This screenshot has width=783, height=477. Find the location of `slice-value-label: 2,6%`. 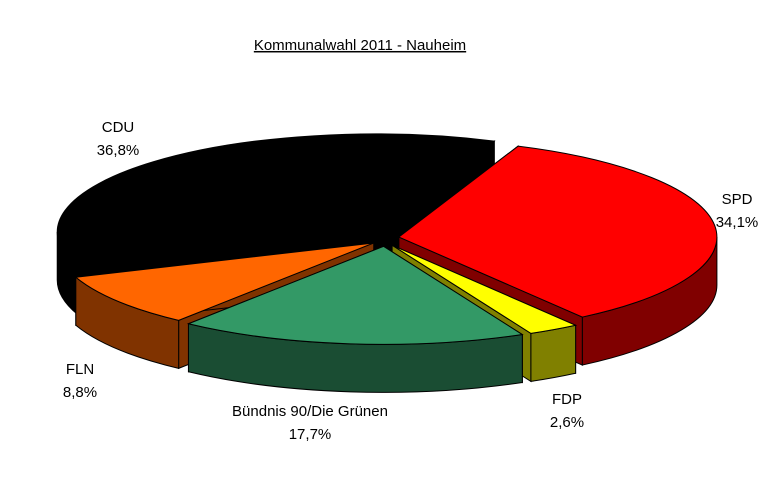

slice-value-label: 2,6% is located at coordinates (567, 422).